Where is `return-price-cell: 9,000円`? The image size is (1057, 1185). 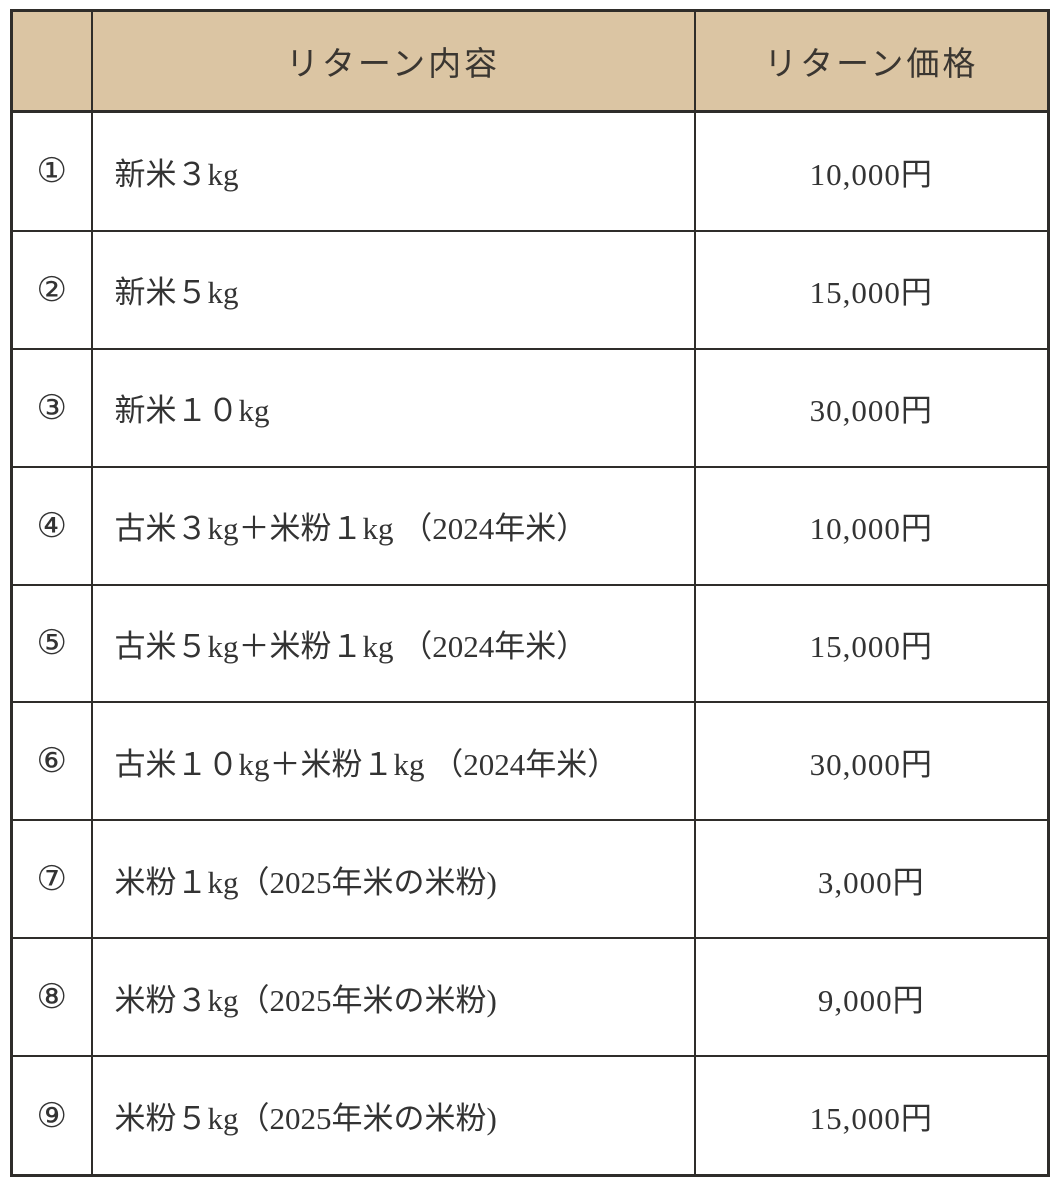
return-price-cell: 9,000円 is located at coordinates (871, 997).